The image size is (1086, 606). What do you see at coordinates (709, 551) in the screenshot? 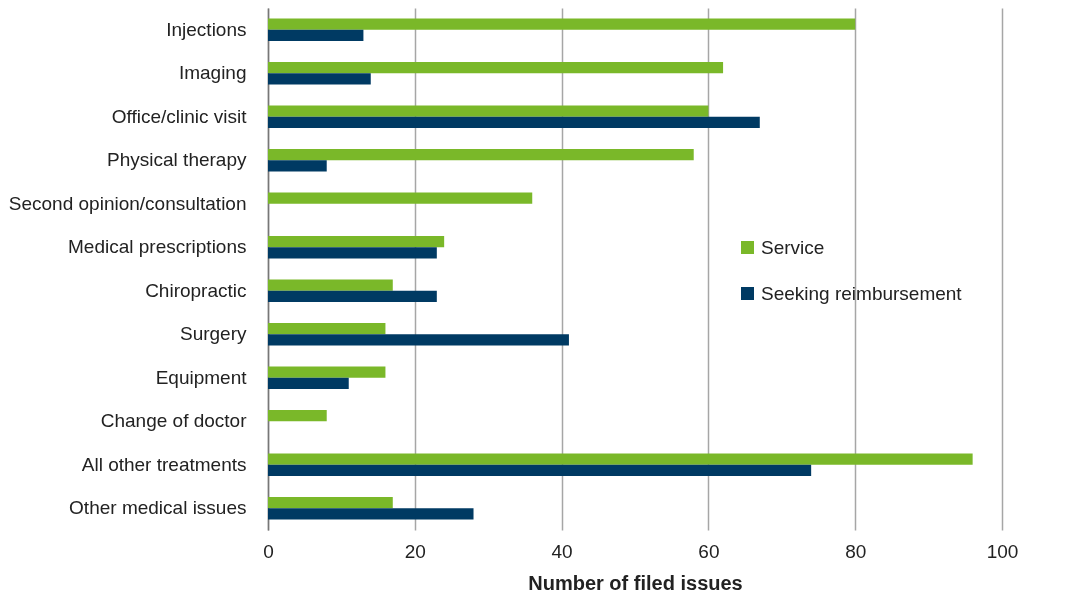
I see `x-tick-label: 60` at bounding box center [709, 551].